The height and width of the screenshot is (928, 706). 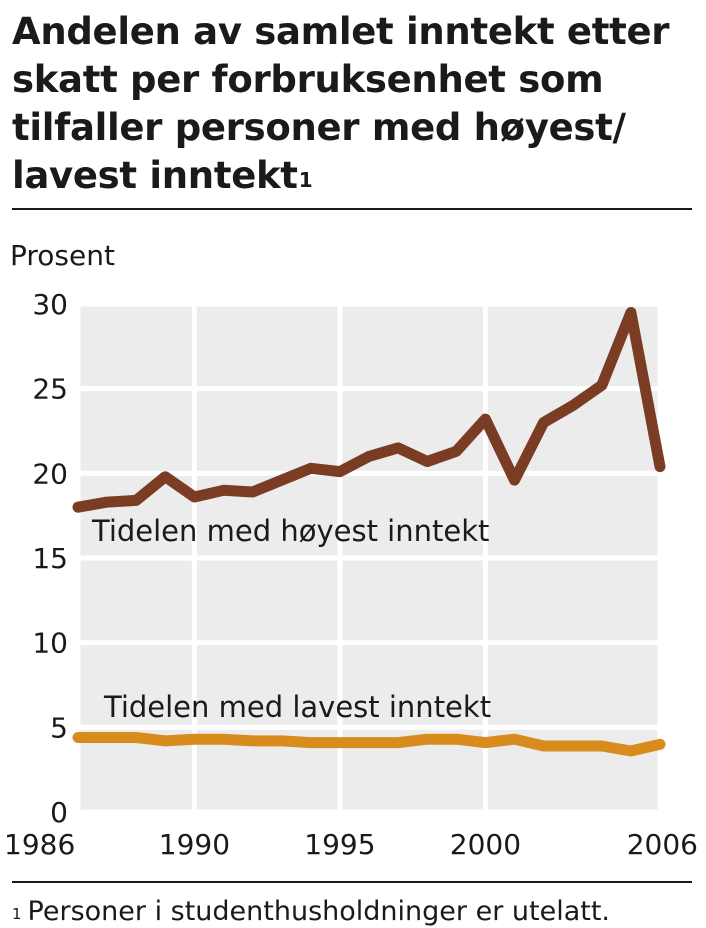 I want to click on x-tick-label: 1986, so click(x=39, y=844).